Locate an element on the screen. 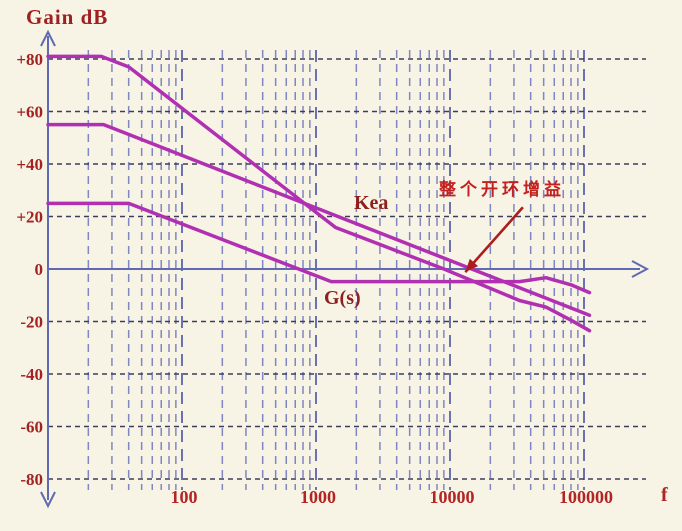 The image size is (682, 531). x-axis-arrowhead is located at coordinates (640, 269).